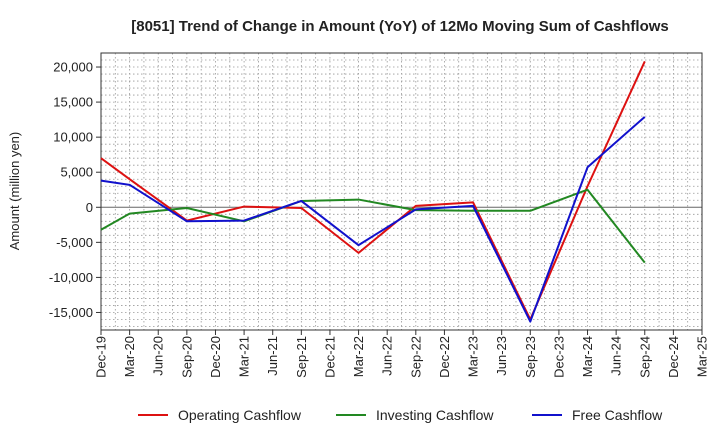 The image size is (720, 445). Describe the element at coordinates (272, 356) in the screenshot. I see `x-tick-label: Jun-21` at that location.